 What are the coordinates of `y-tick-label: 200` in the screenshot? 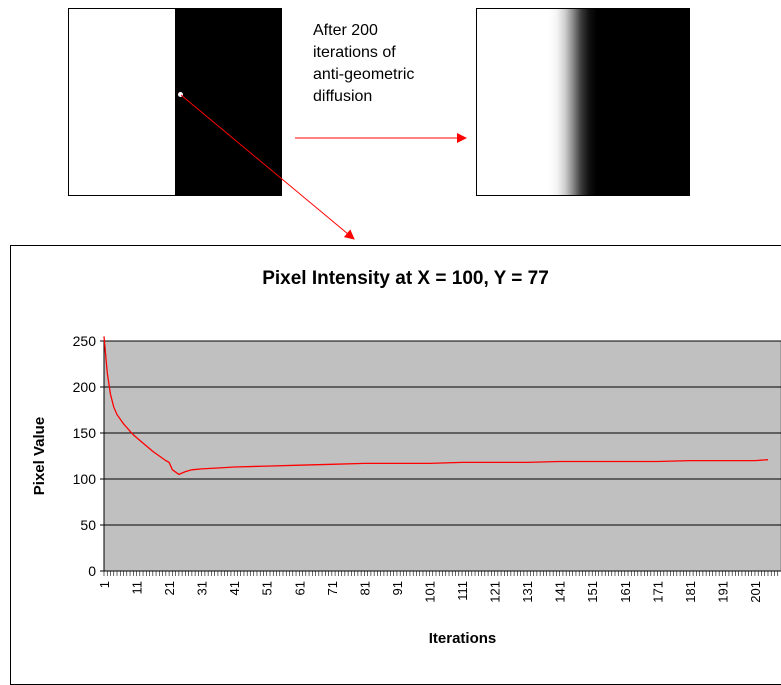 It's located at (85, 387).